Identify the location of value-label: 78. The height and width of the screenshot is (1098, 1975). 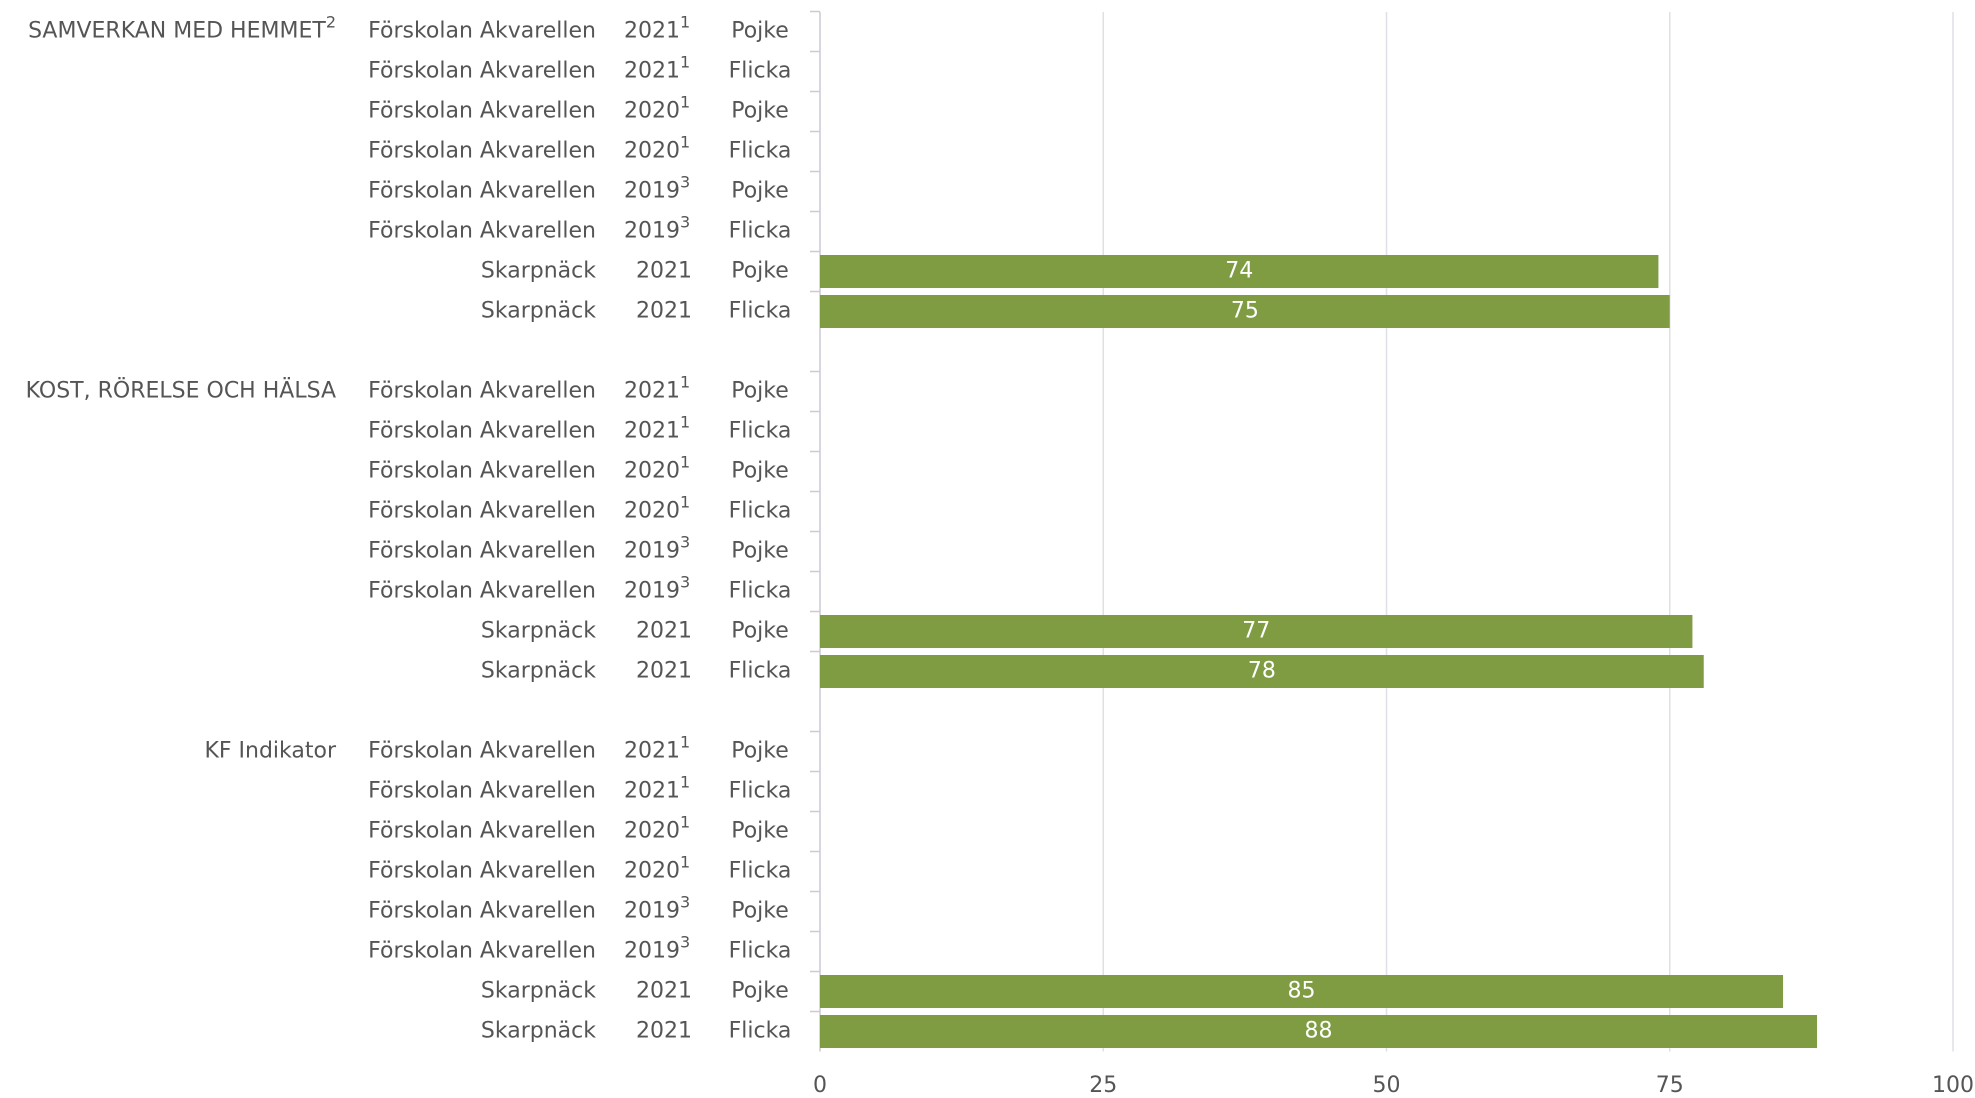
(1262, 671).